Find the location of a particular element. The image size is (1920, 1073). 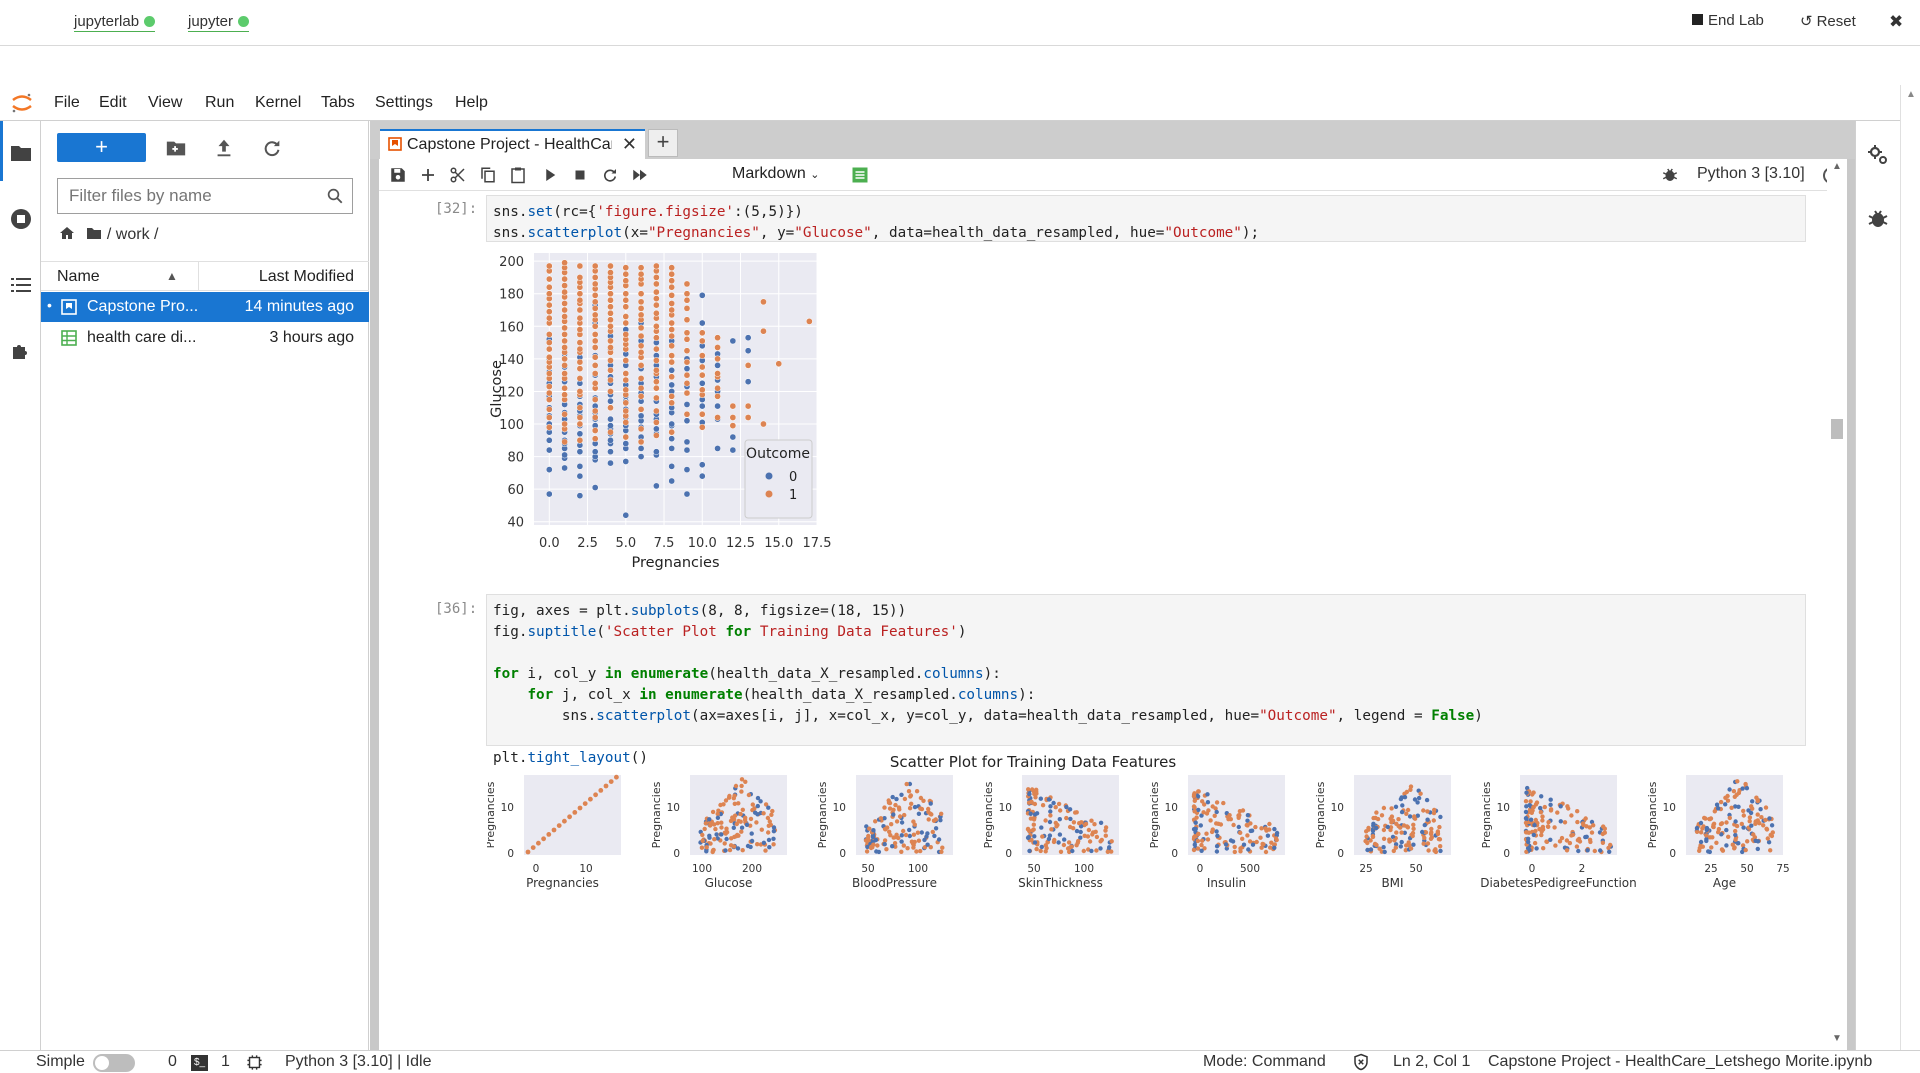

lab-tab-jupyterlab: jupyterlab is located at coordinates (115, 22).